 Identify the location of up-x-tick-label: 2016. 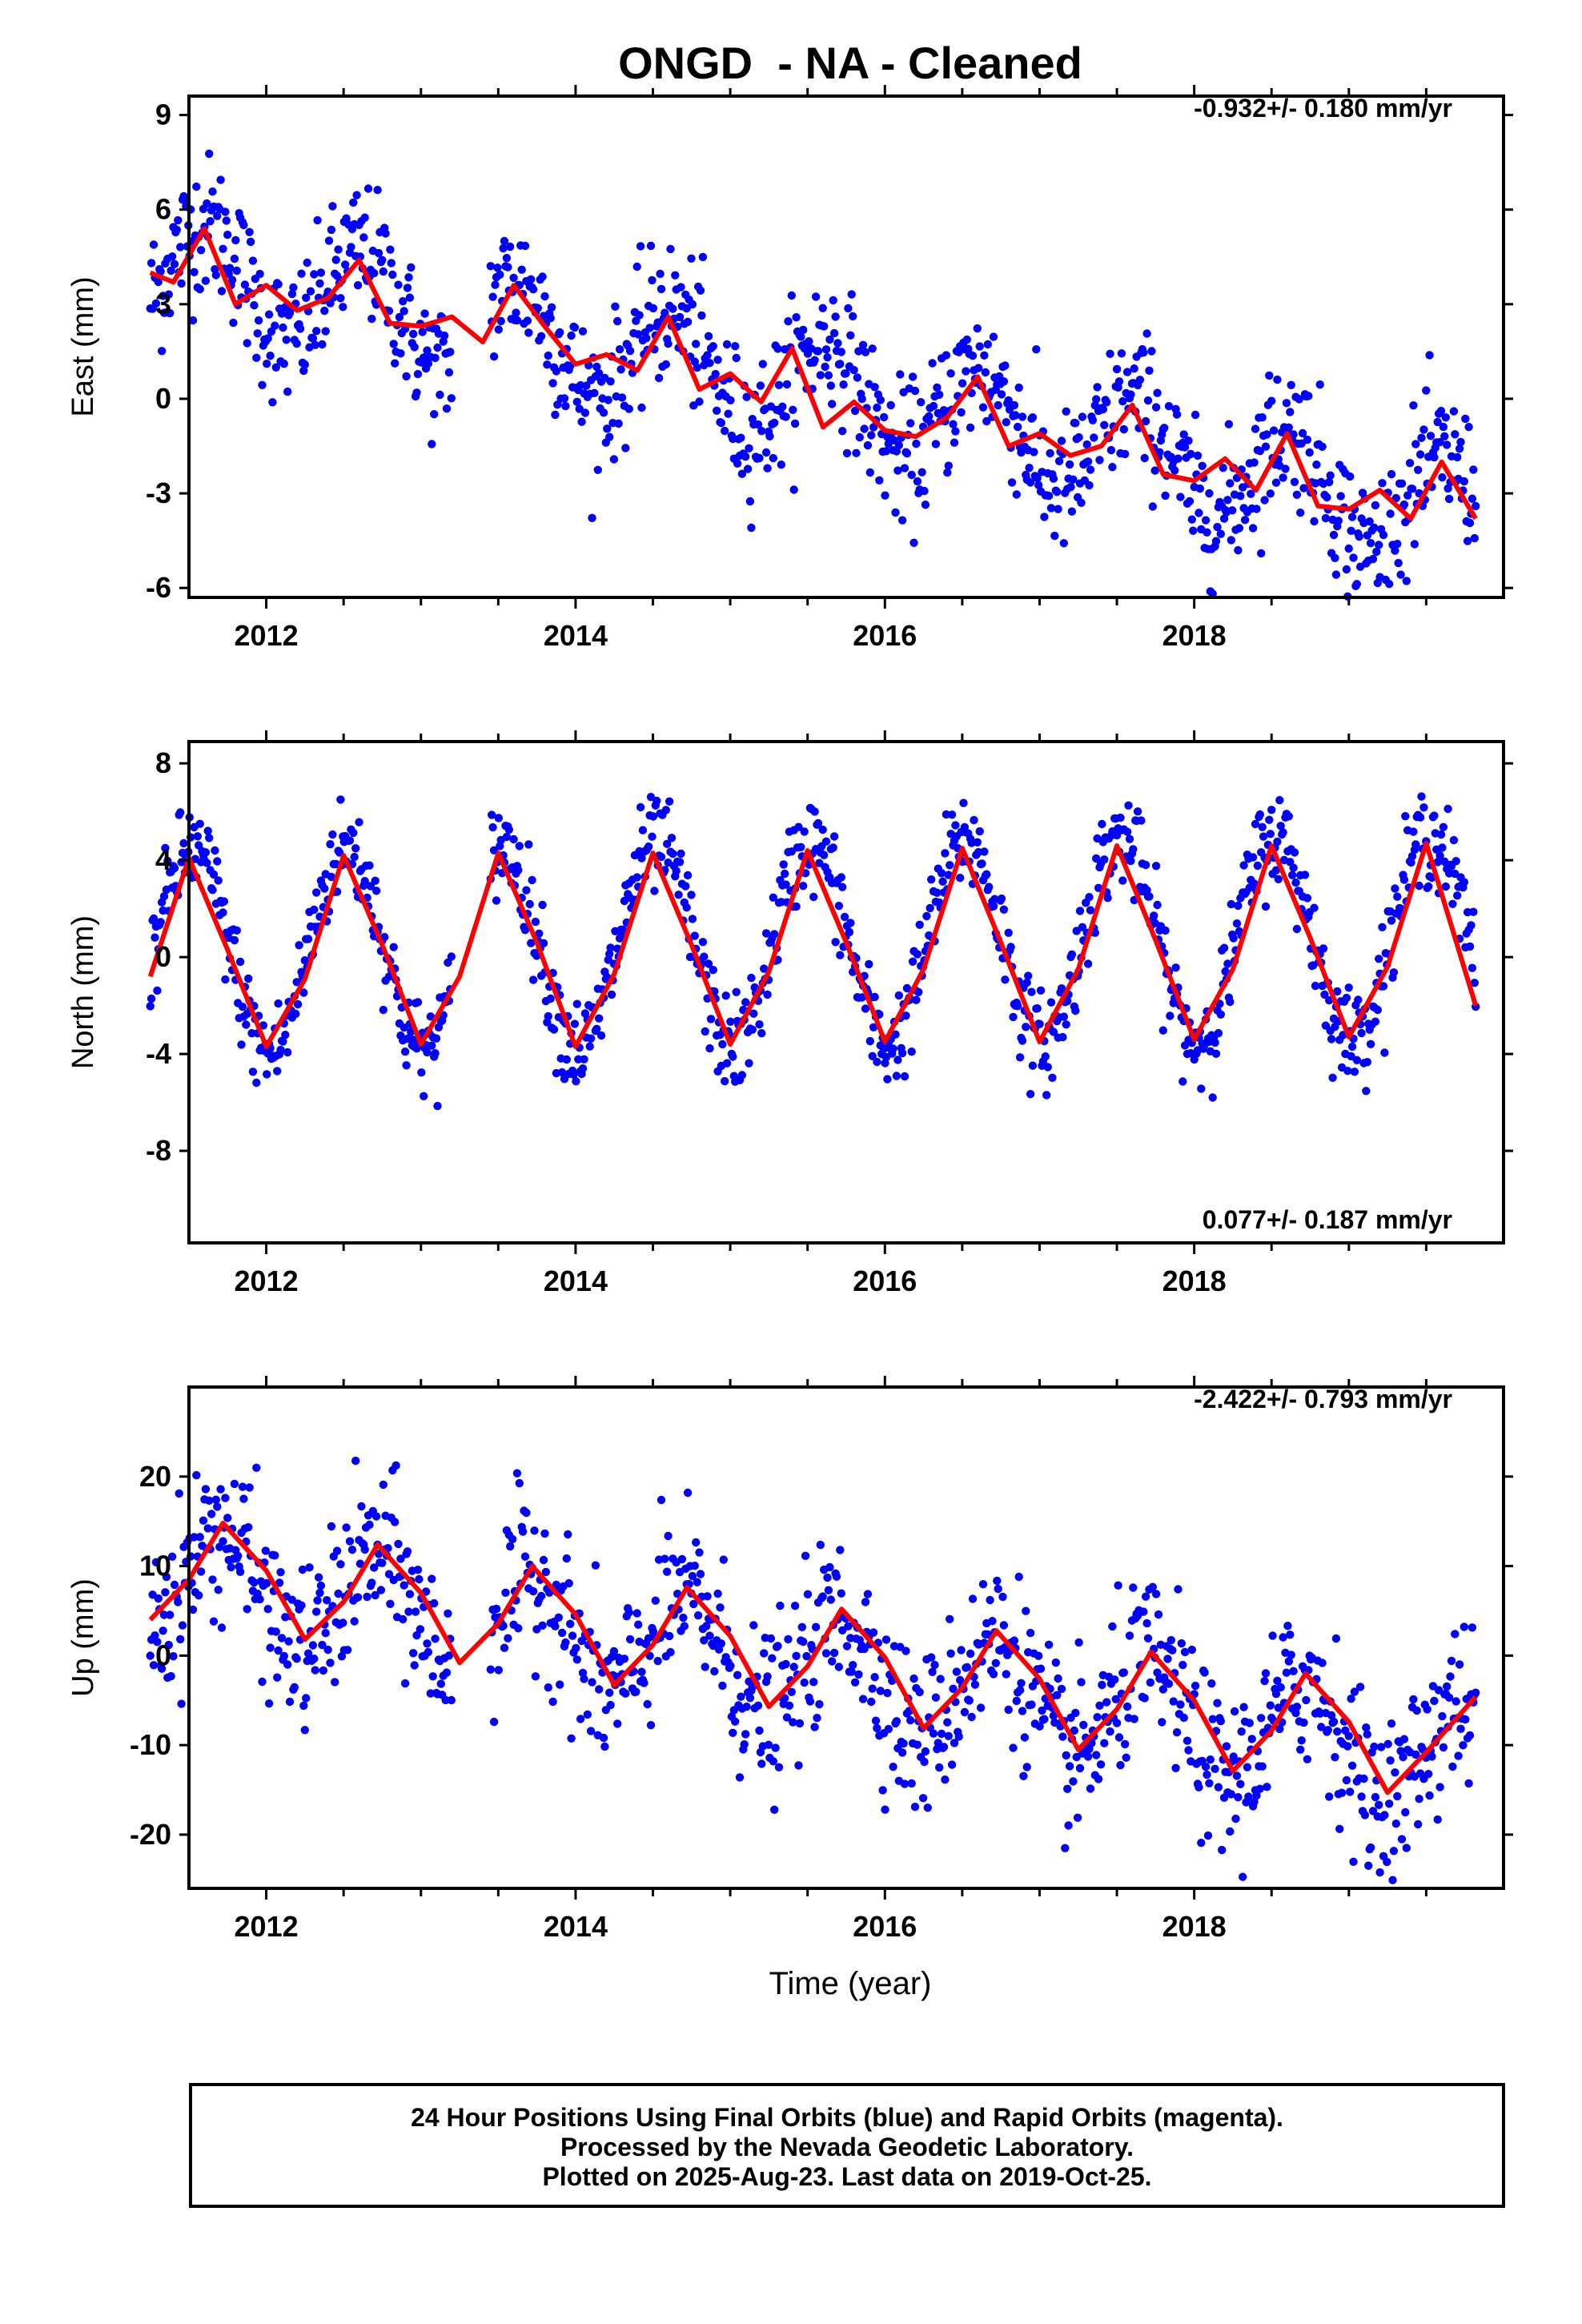
(885, 1927).